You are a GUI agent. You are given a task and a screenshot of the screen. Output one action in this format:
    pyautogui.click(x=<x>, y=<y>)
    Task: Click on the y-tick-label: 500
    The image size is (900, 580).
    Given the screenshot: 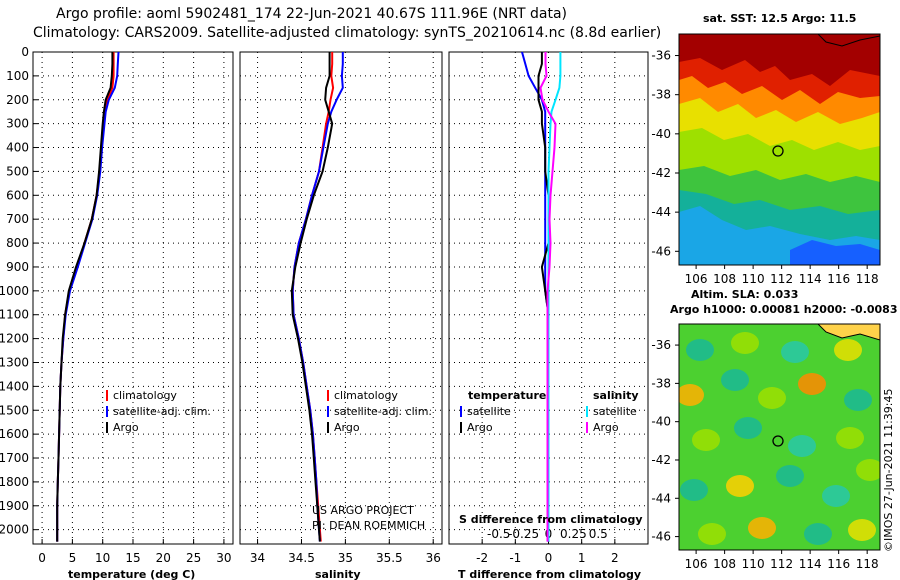 What is the action you would take?
    pyautogui.click(x=17, y=171)
    